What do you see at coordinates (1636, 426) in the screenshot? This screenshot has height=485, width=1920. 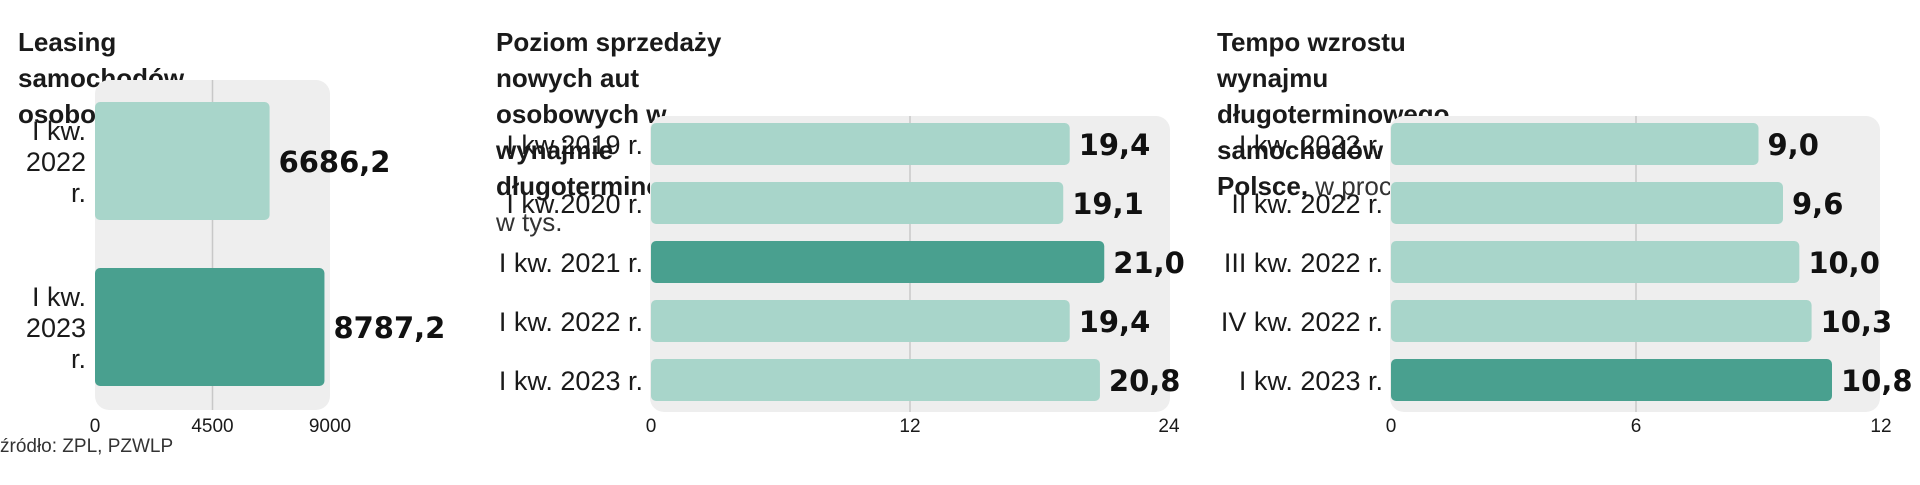 I see `tick-label: 6` at bounding box center [1636, 426].